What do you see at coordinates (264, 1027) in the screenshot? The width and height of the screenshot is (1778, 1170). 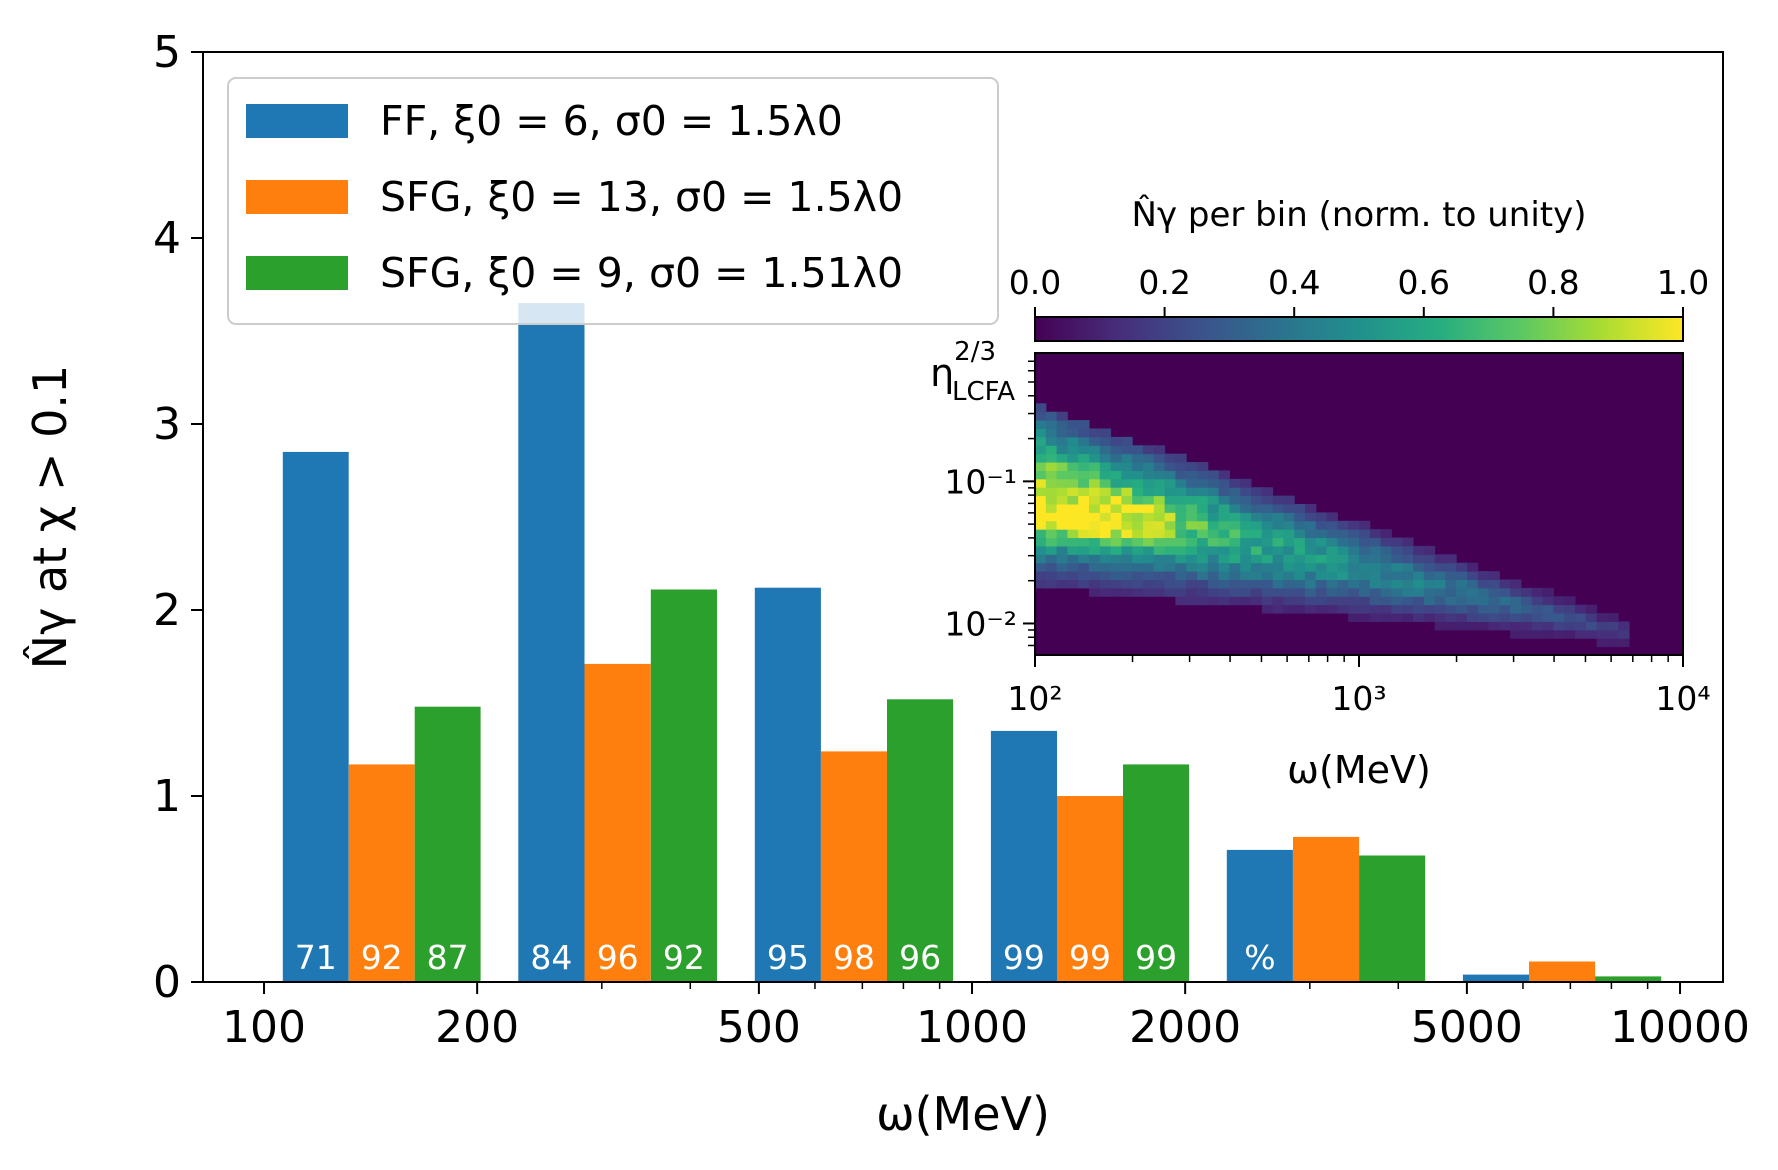 I see `x-tick-label: 100` at bounding box center [264, 1027].